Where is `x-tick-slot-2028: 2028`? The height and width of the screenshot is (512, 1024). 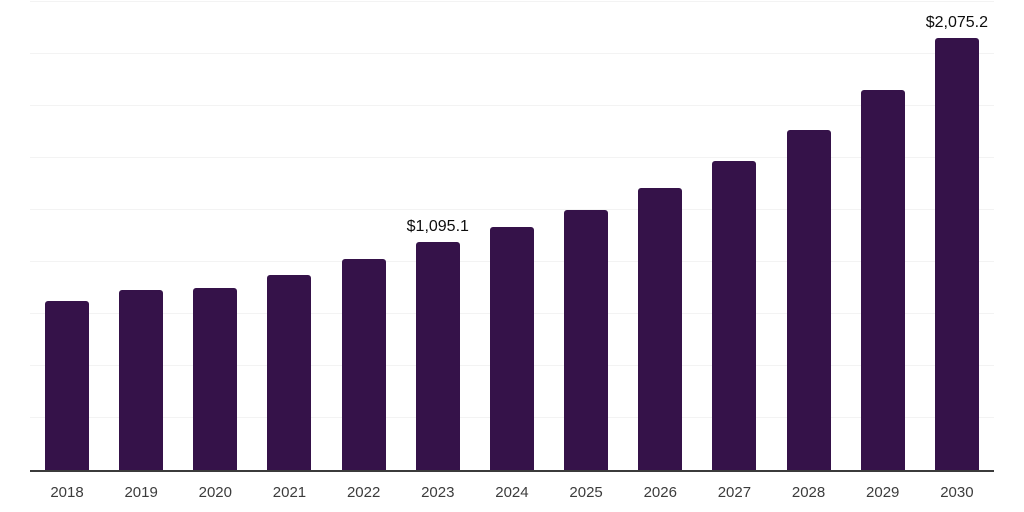
x-tick-slot-2028: 2028 is located at coordinates (809, 492).